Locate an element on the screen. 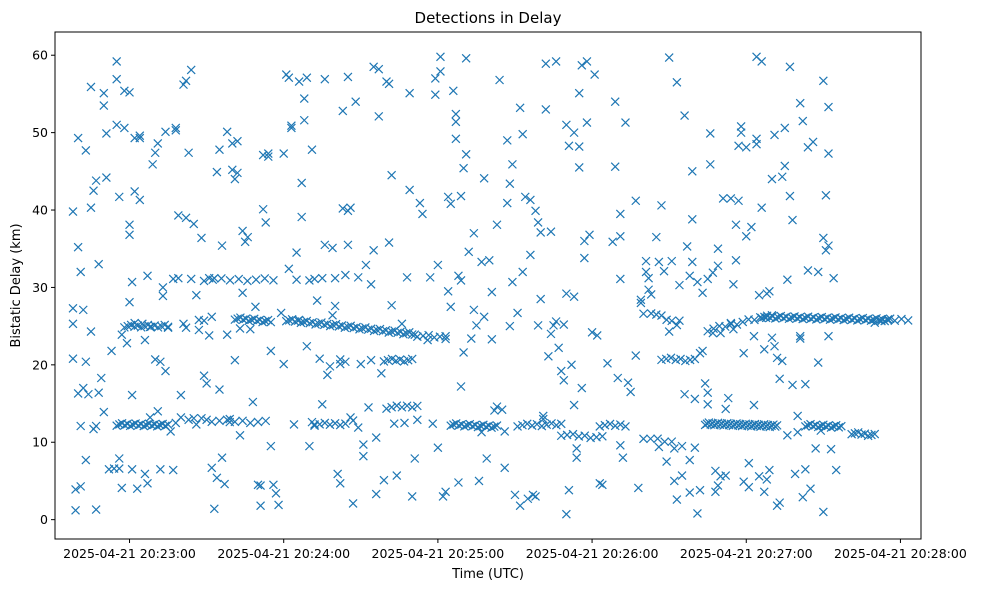 The image size is (988, 590). x-tick-label: 2025-04-21 20:27:00 is located at coordinates (746, 553).